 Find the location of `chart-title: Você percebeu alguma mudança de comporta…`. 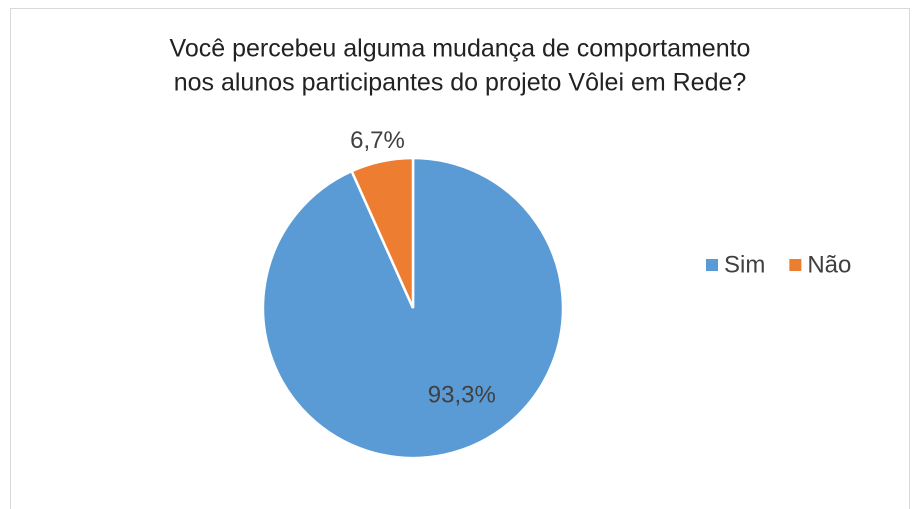

chart-title: Você percebeu alguma mudança de comporta… is located at coordinates (460, 49).